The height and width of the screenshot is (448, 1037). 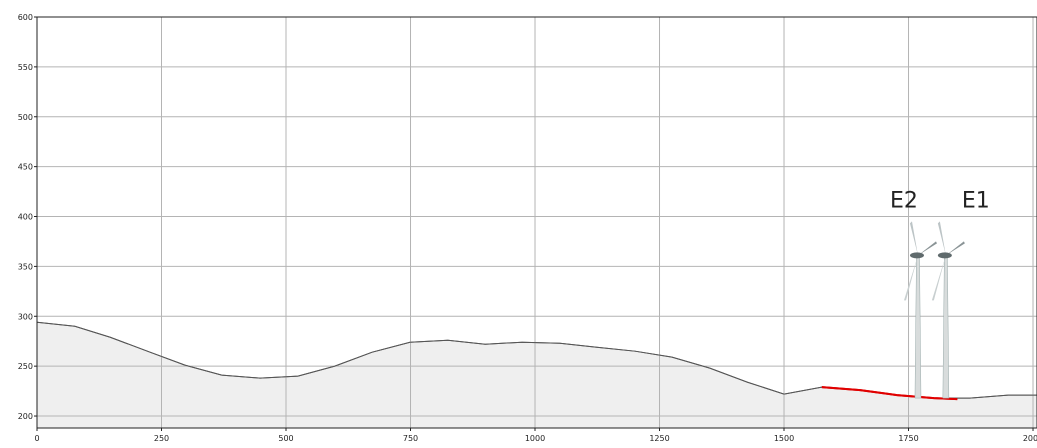 What do you see at coordinates (25, 117) in the screenshot?
I see `y-tick-label: 500` at bounding box center [25, 117].